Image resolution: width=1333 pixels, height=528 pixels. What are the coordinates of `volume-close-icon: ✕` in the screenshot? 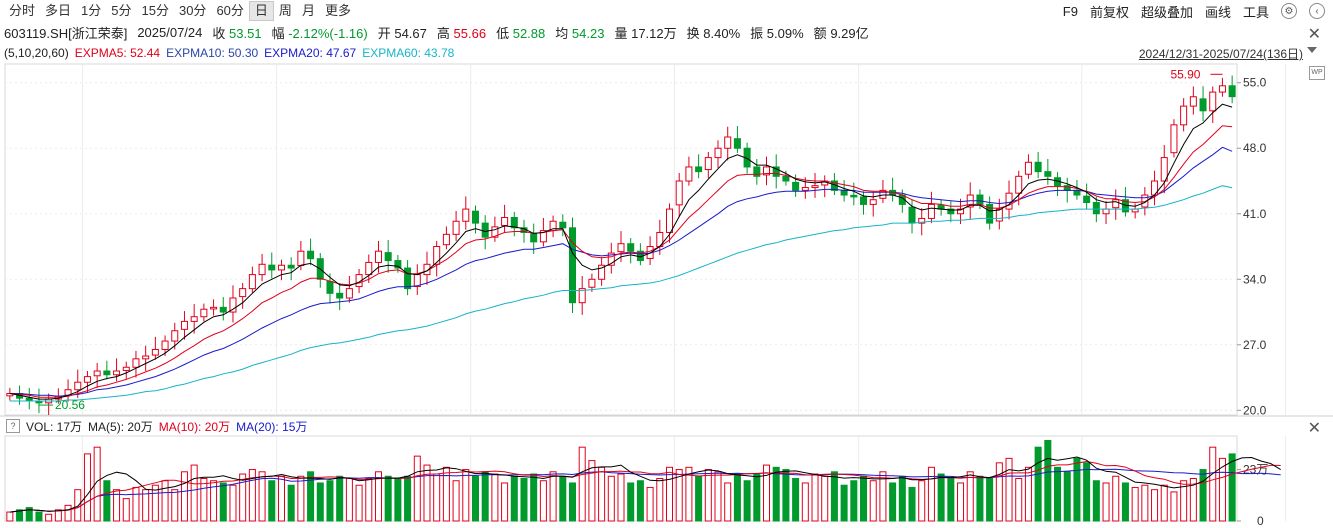 It's located at (1314, 428).